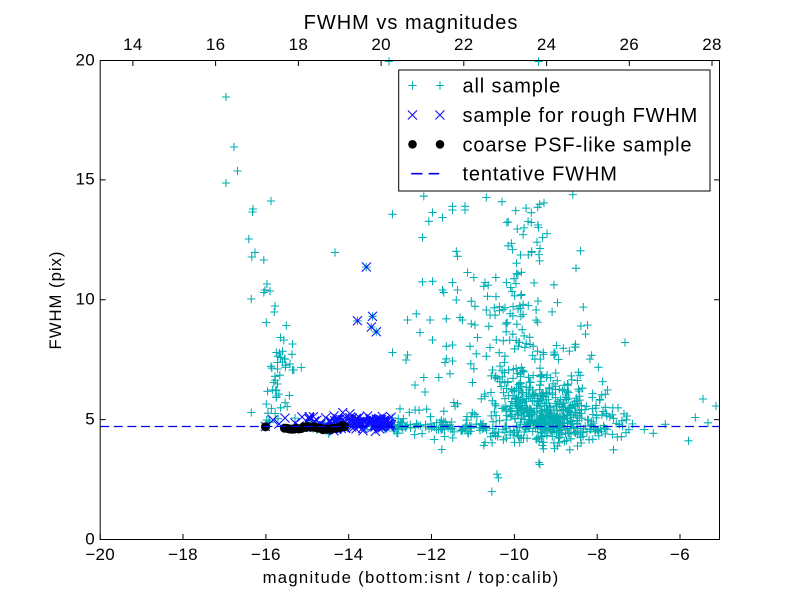  I want to click on svg-text: 10, so click(85, 299).